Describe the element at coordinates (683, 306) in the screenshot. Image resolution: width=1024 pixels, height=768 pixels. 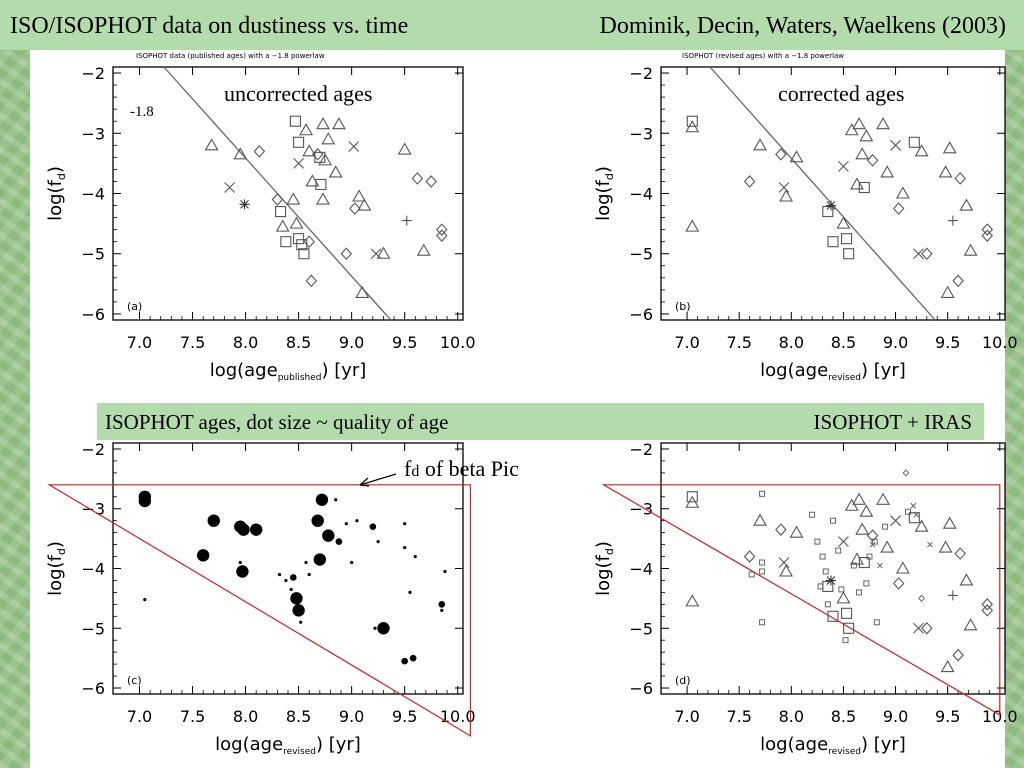
I see `panel-label: (b)` at that location.